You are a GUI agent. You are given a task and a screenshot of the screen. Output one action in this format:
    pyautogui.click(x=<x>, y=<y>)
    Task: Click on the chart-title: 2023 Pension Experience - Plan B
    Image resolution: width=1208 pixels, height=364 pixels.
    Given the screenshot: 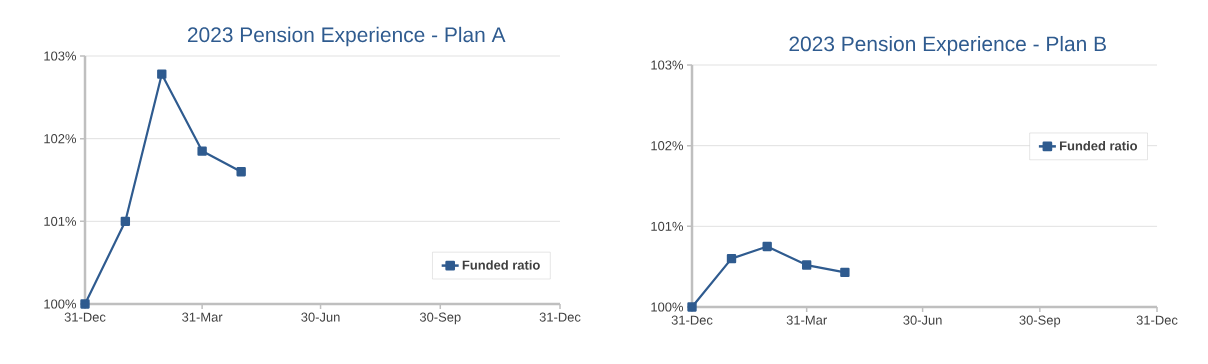 What is the action you would take?
    pyautogui.click(x=947, y=45)
    